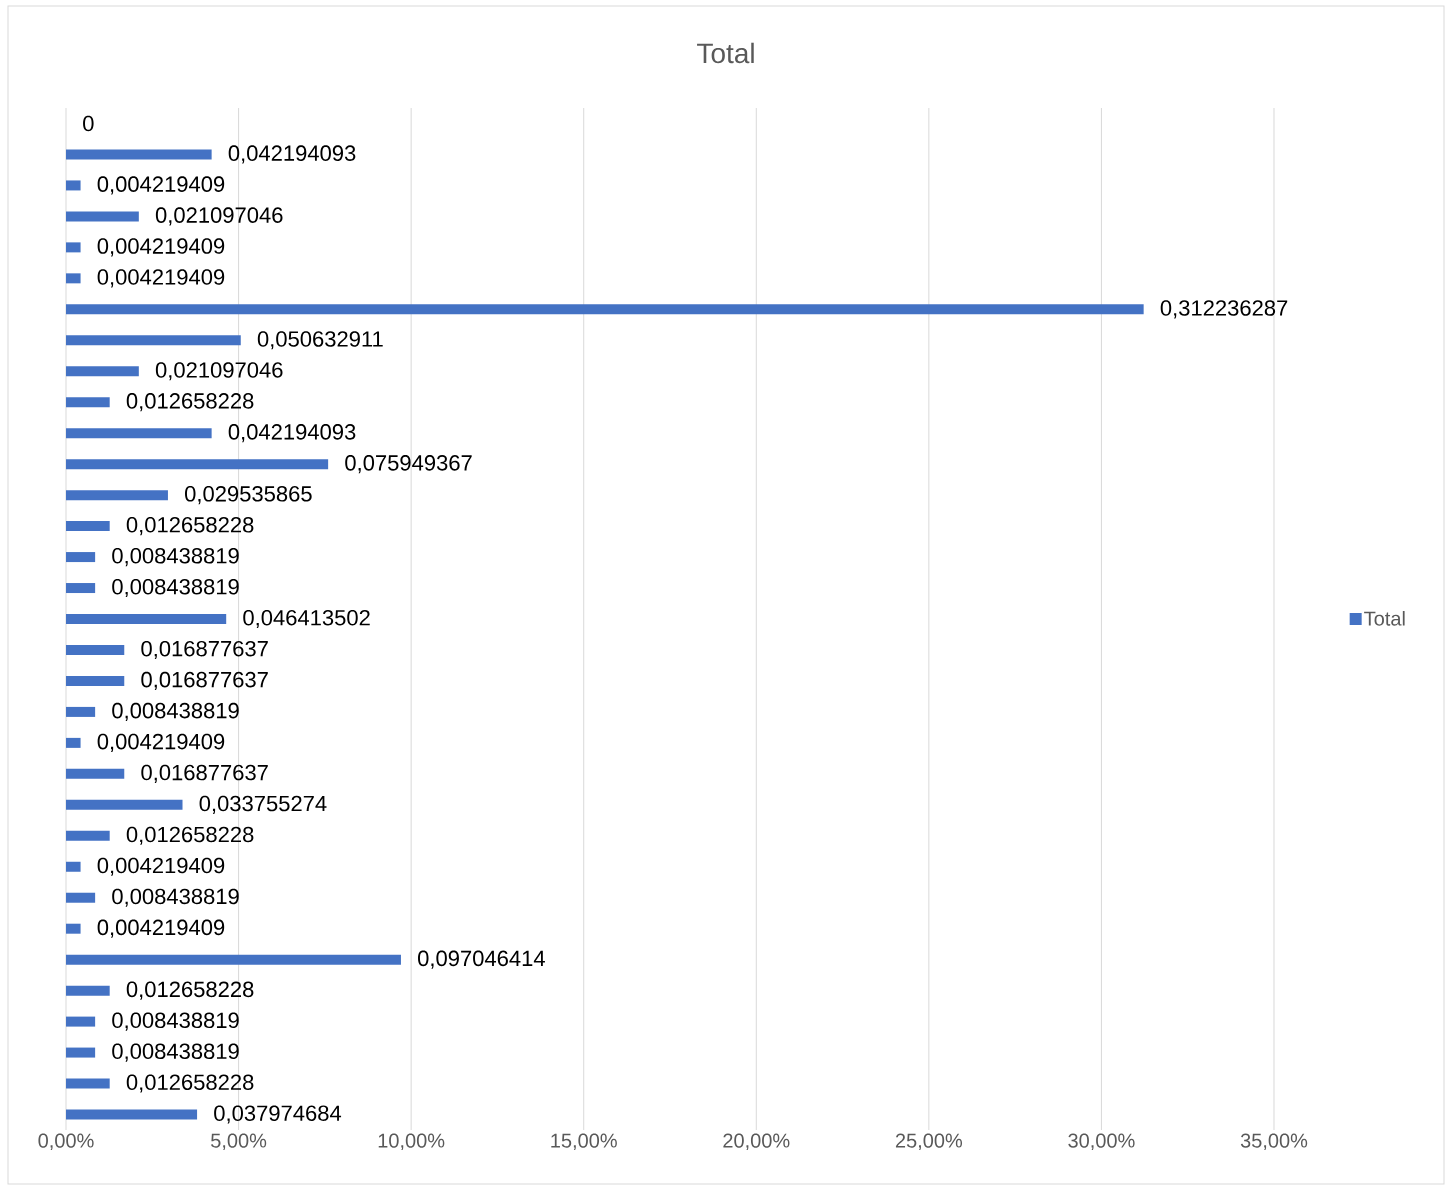 This screenshot has height=1186, width=1452. I want to click on x-tick-label: 25,00%, so click(929, 1142).